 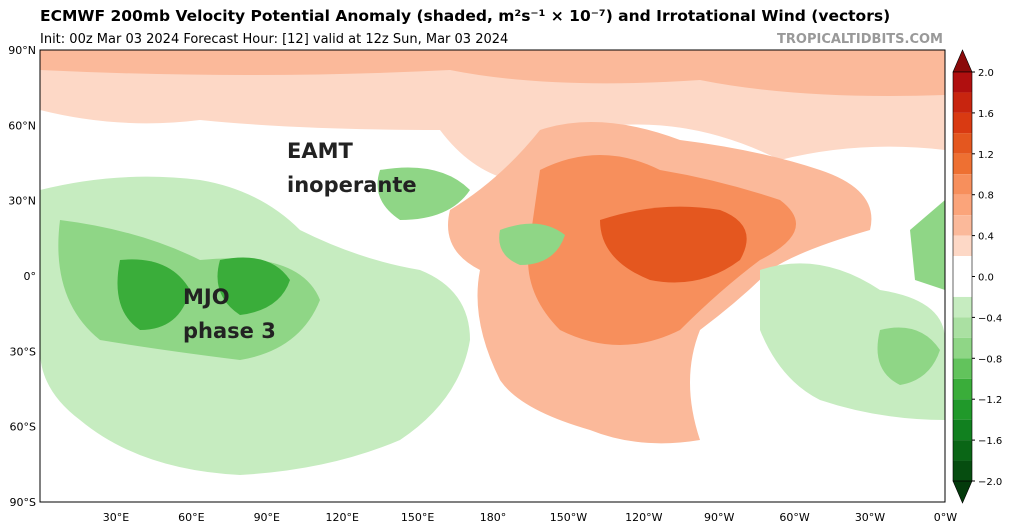 What do you see at coordinates (206, 297) in the screenshot?
I see `annotation: MJO` at bounding box center [206, 297].